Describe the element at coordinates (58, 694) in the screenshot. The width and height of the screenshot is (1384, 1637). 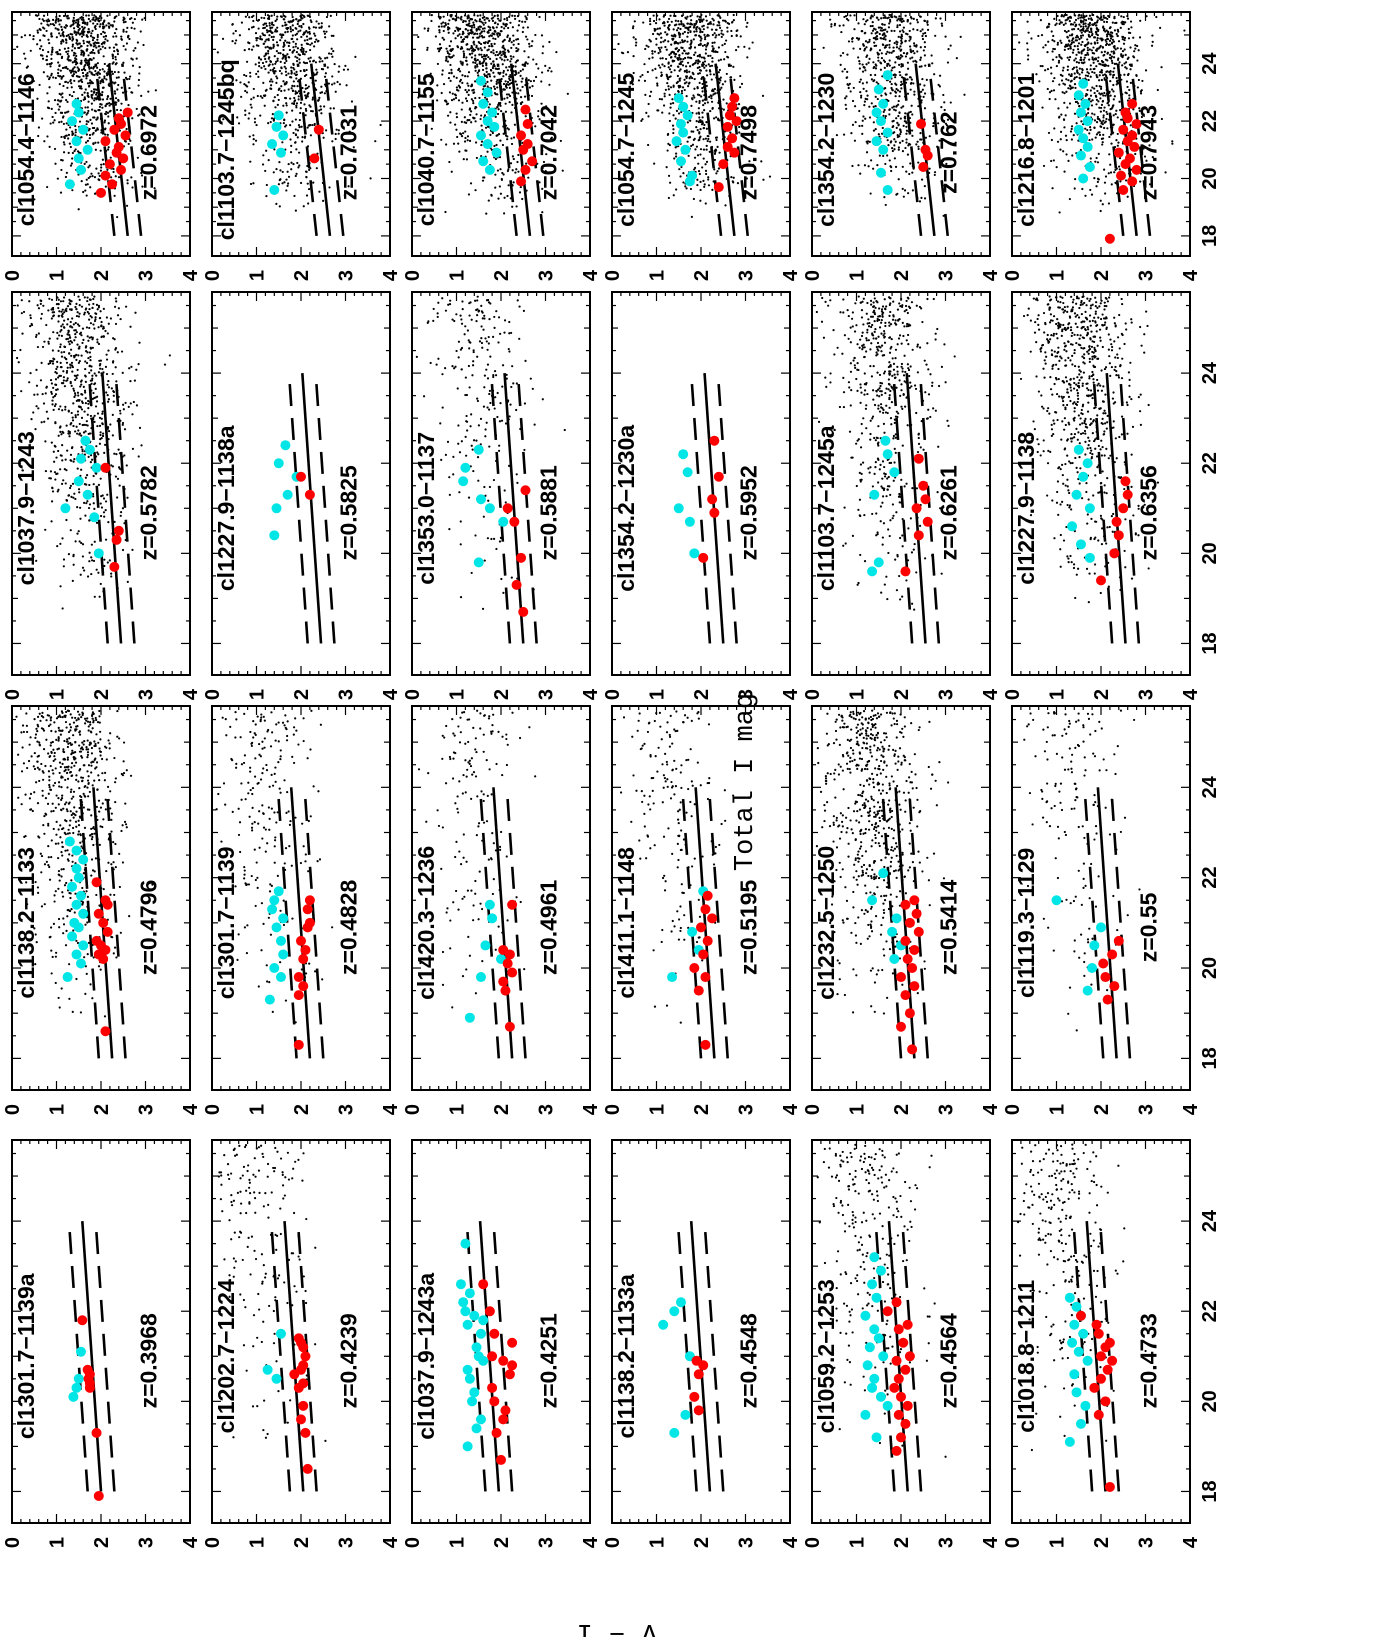
I see `y-tick-label: 1` at that location.